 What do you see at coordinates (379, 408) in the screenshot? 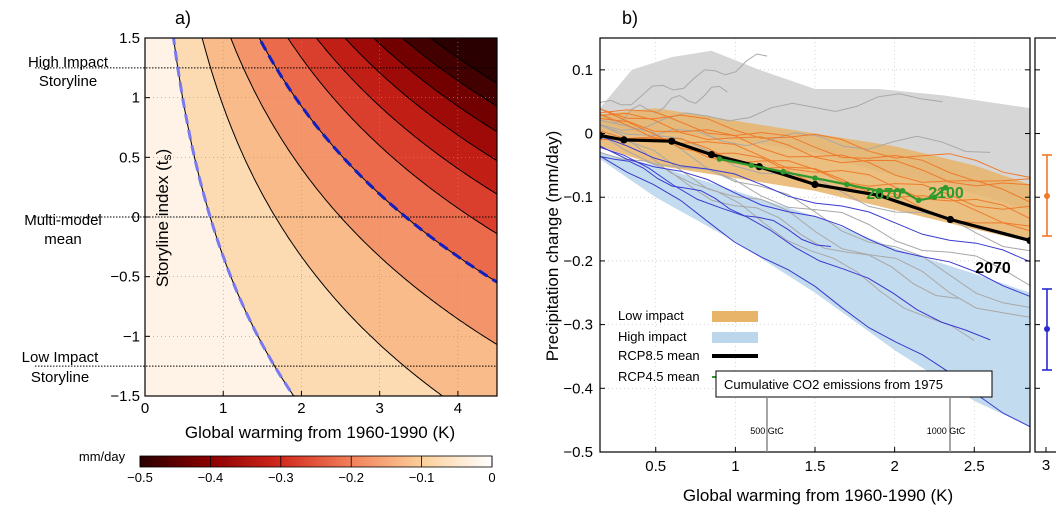
I see `x-tick-label: 3` at bounding box center [379, 408].